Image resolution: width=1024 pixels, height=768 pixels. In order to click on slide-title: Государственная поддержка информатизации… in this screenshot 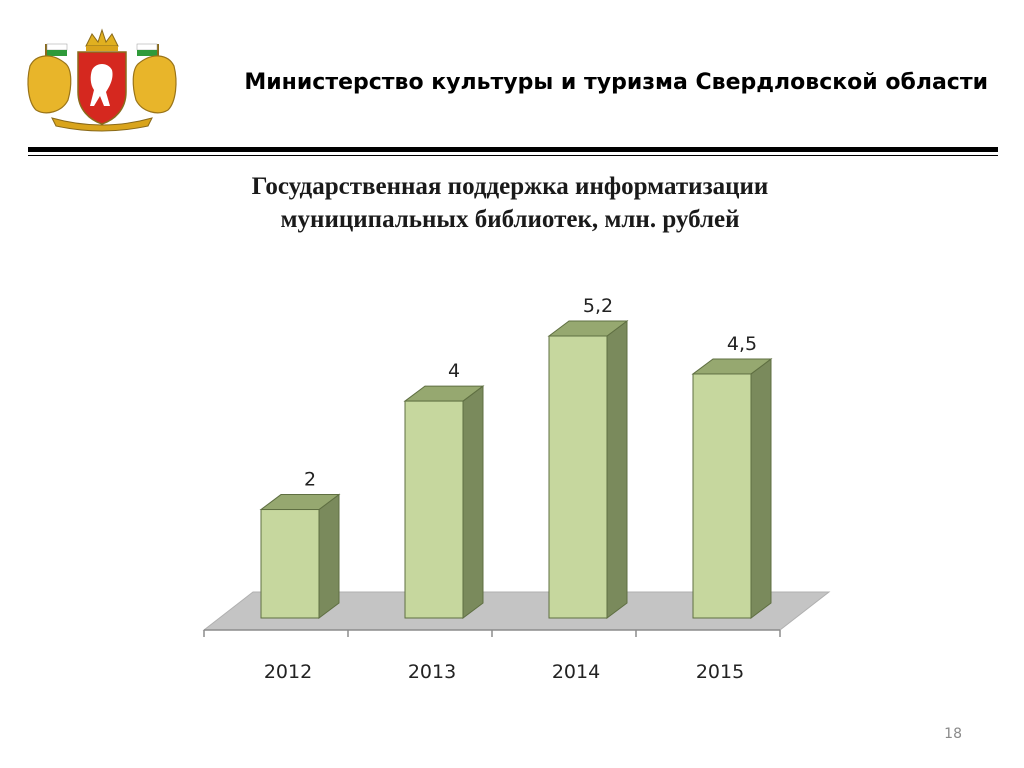, I will do `click(510, 203)`.